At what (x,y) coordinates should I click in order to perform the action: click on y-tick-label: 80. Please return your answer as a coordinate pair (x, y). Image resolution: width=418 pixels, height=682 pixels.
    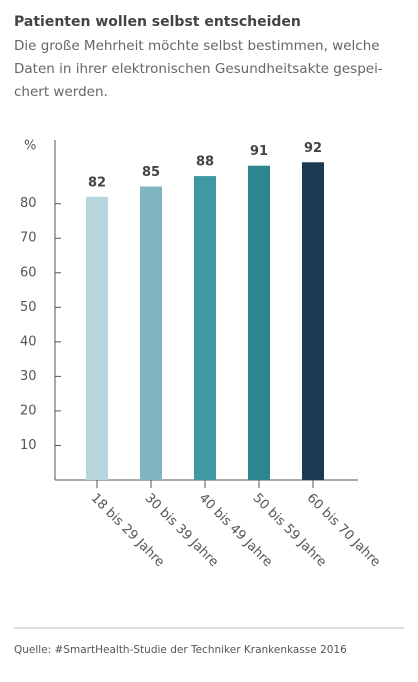
    Looking at the image, I should click on (28, 203).